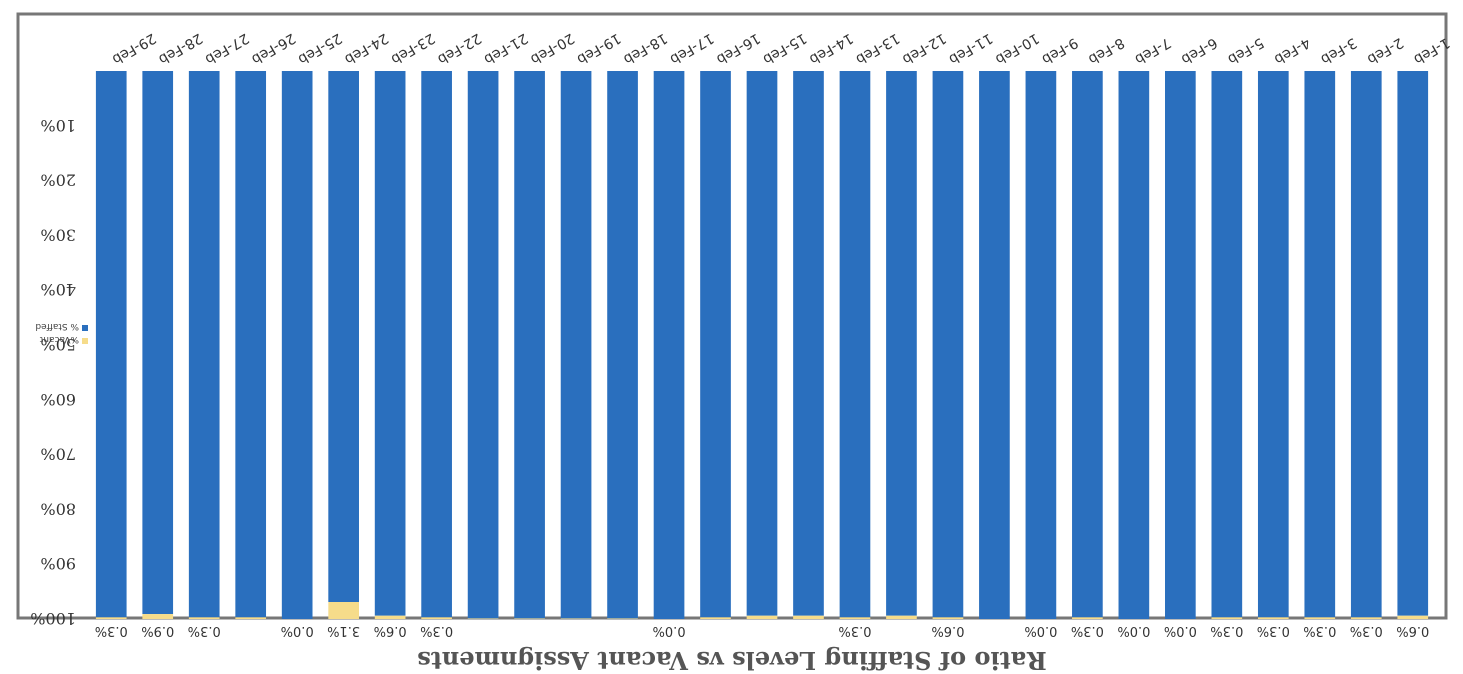  What do you see at coordinates (994, 345) in the screenshot?
I see `bar-staffed-10-Feb` at bounding box center [994, 345].